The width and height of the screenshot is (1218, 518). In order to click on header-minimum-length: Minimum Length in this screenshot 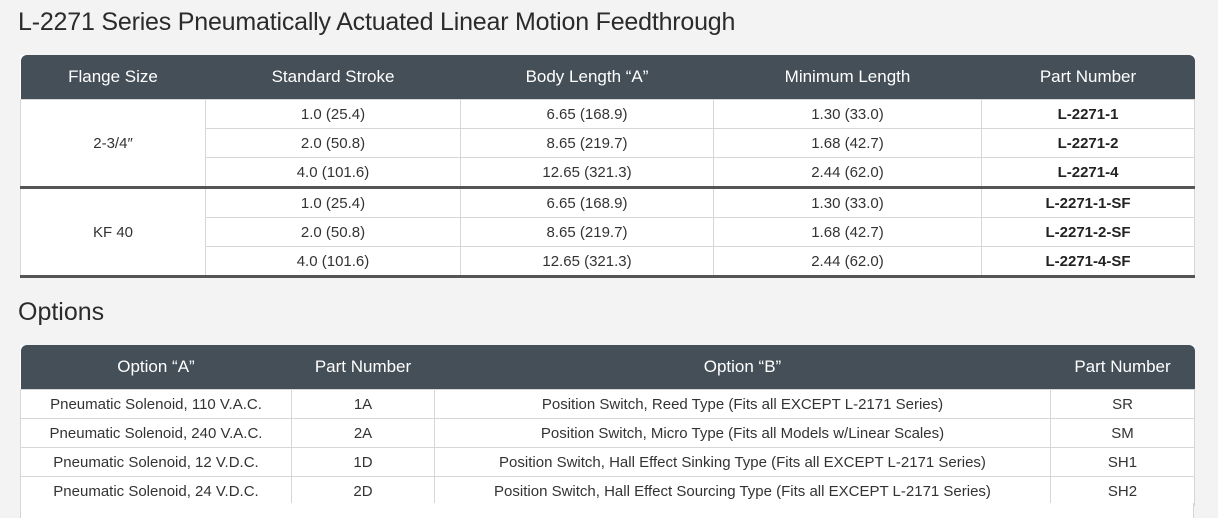, I will do `click(847, 77)`.